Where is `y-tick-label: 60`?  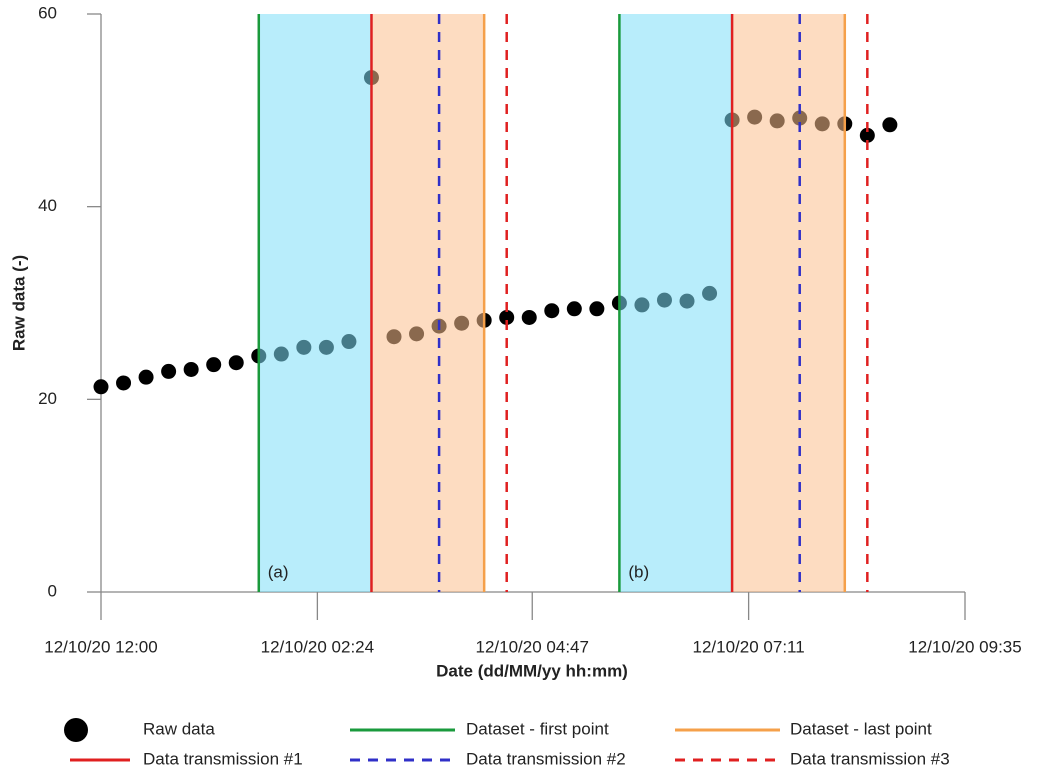 y-tick-label: 60 is located at coordinates (47, 12).